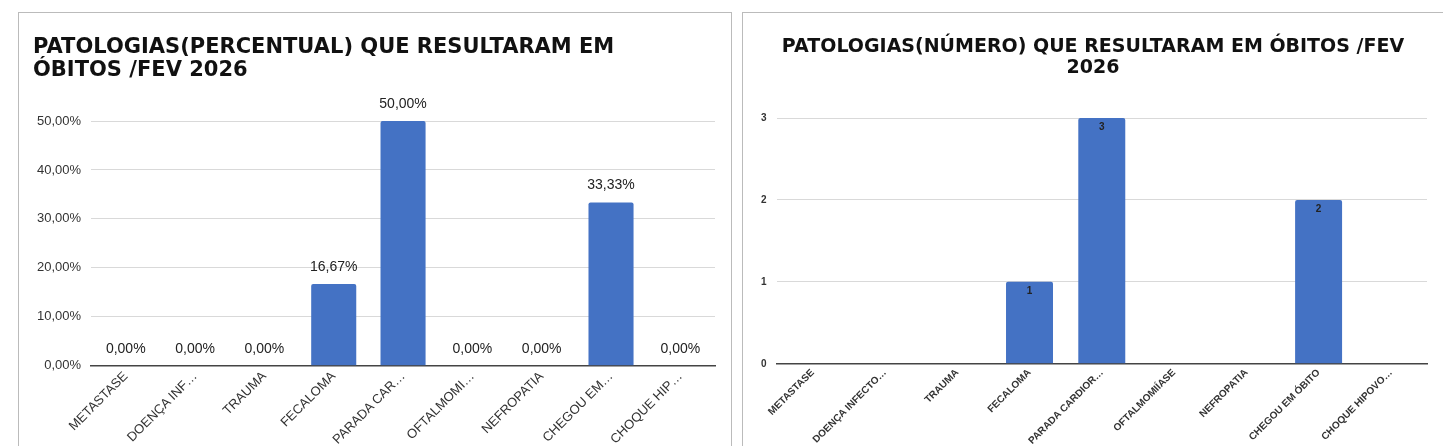 The width and height of the screenshot is (1443, 446). What do you see at coordinates (59, 120) in the screenshot?
I see `y-tick-label: 50,00%` at bounding box center [59, 120].